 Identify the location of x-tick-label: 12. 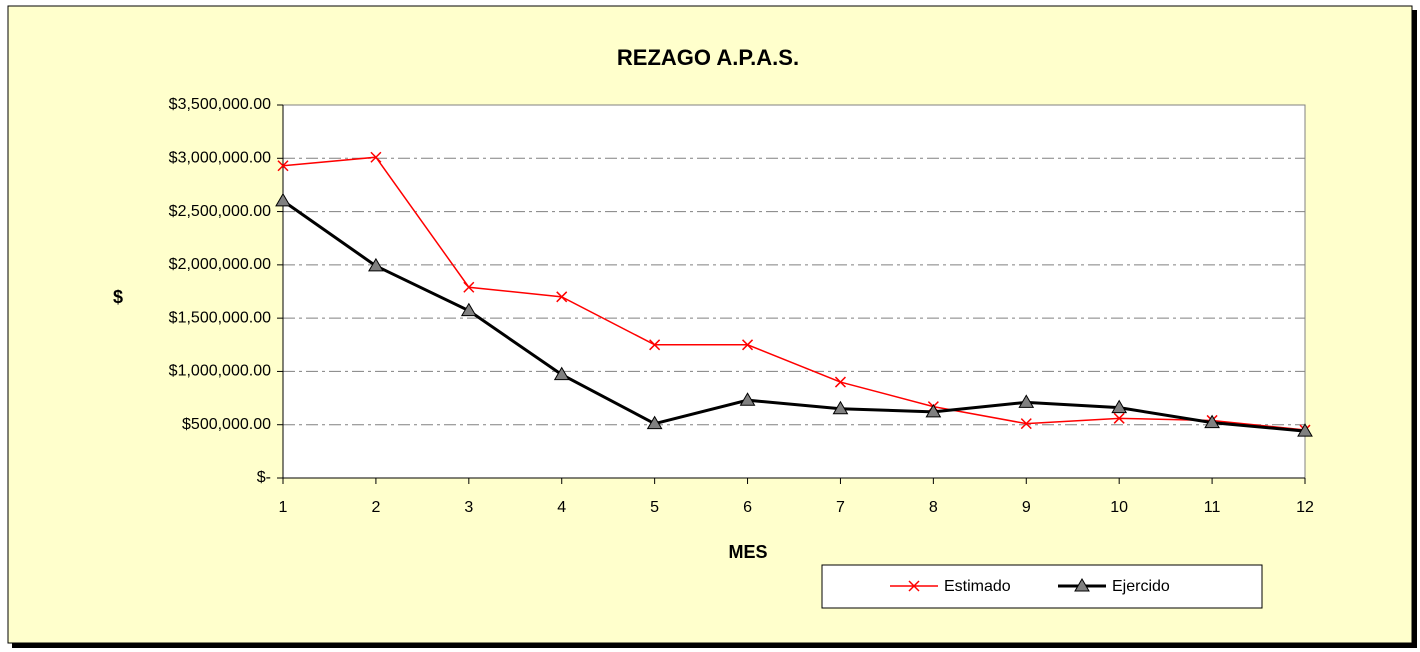
(1305, 507).